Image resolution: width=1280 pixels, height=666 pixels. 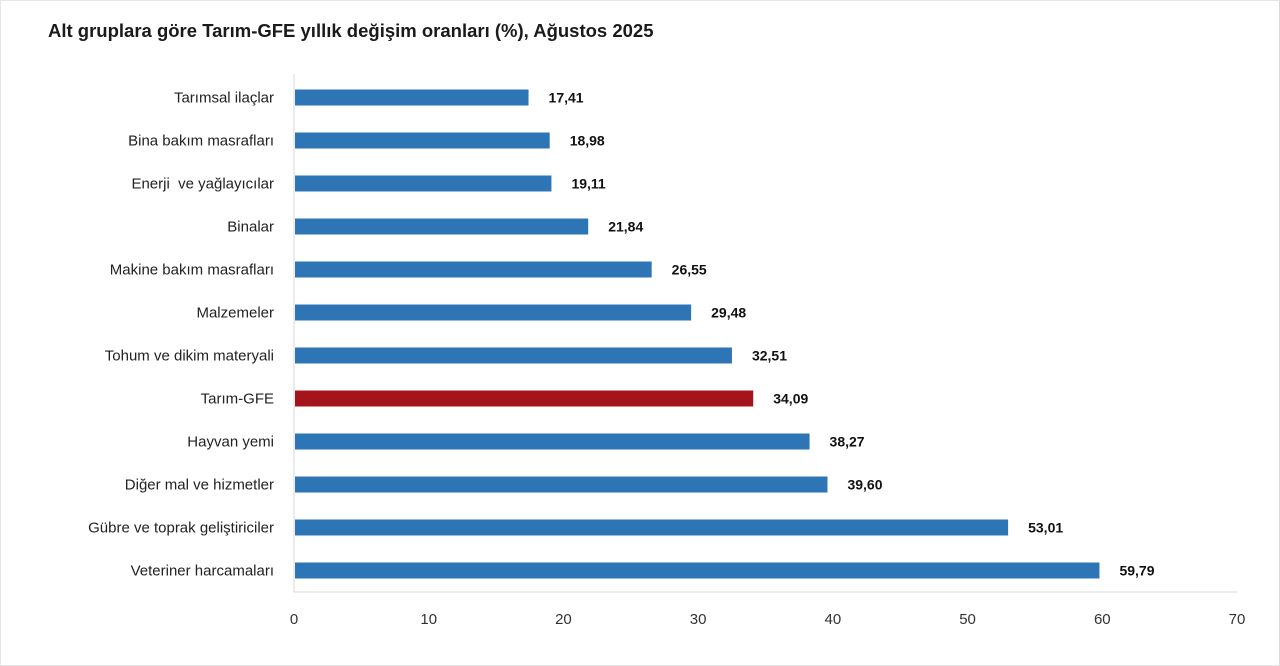 I want to click on category-label: Tarım-GFE, so click(x=237, y=399).